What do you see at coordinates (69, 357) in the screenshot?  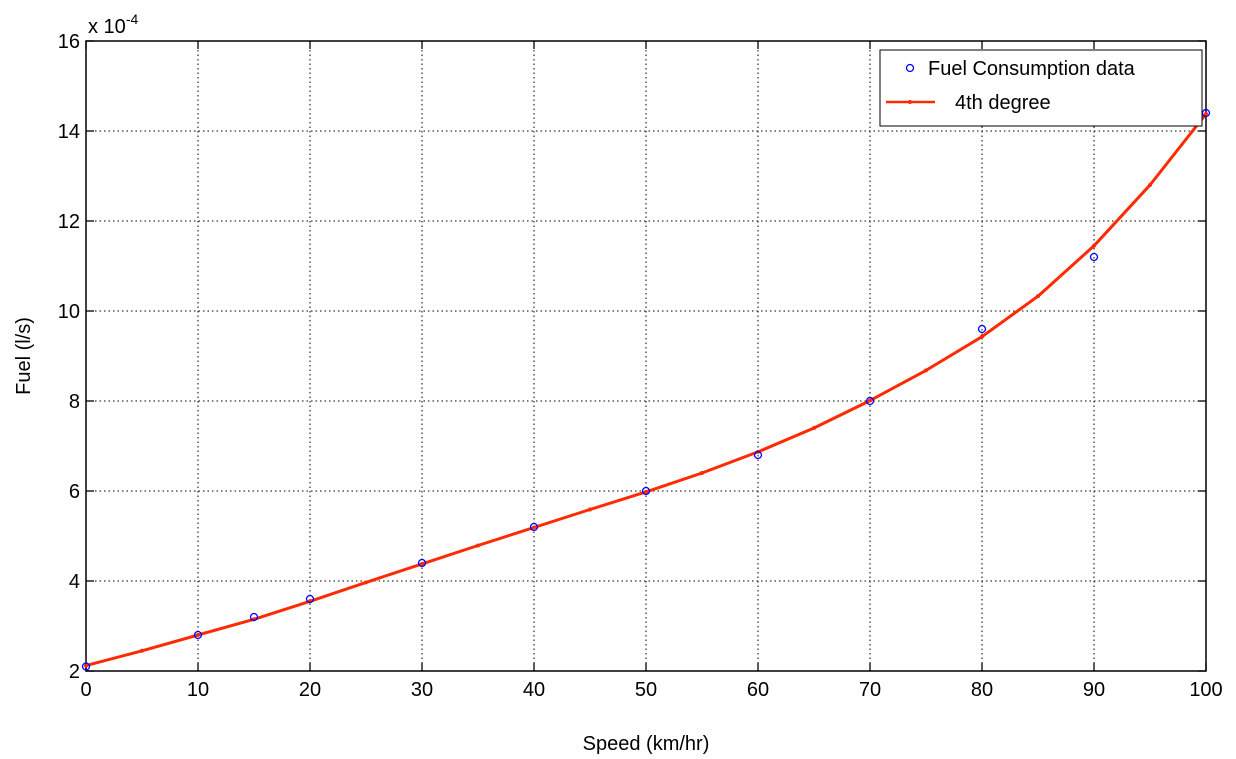 I see `y-tick-labels: 2 4 6 8 10 12 14 16` at bounding box center [69, 357].